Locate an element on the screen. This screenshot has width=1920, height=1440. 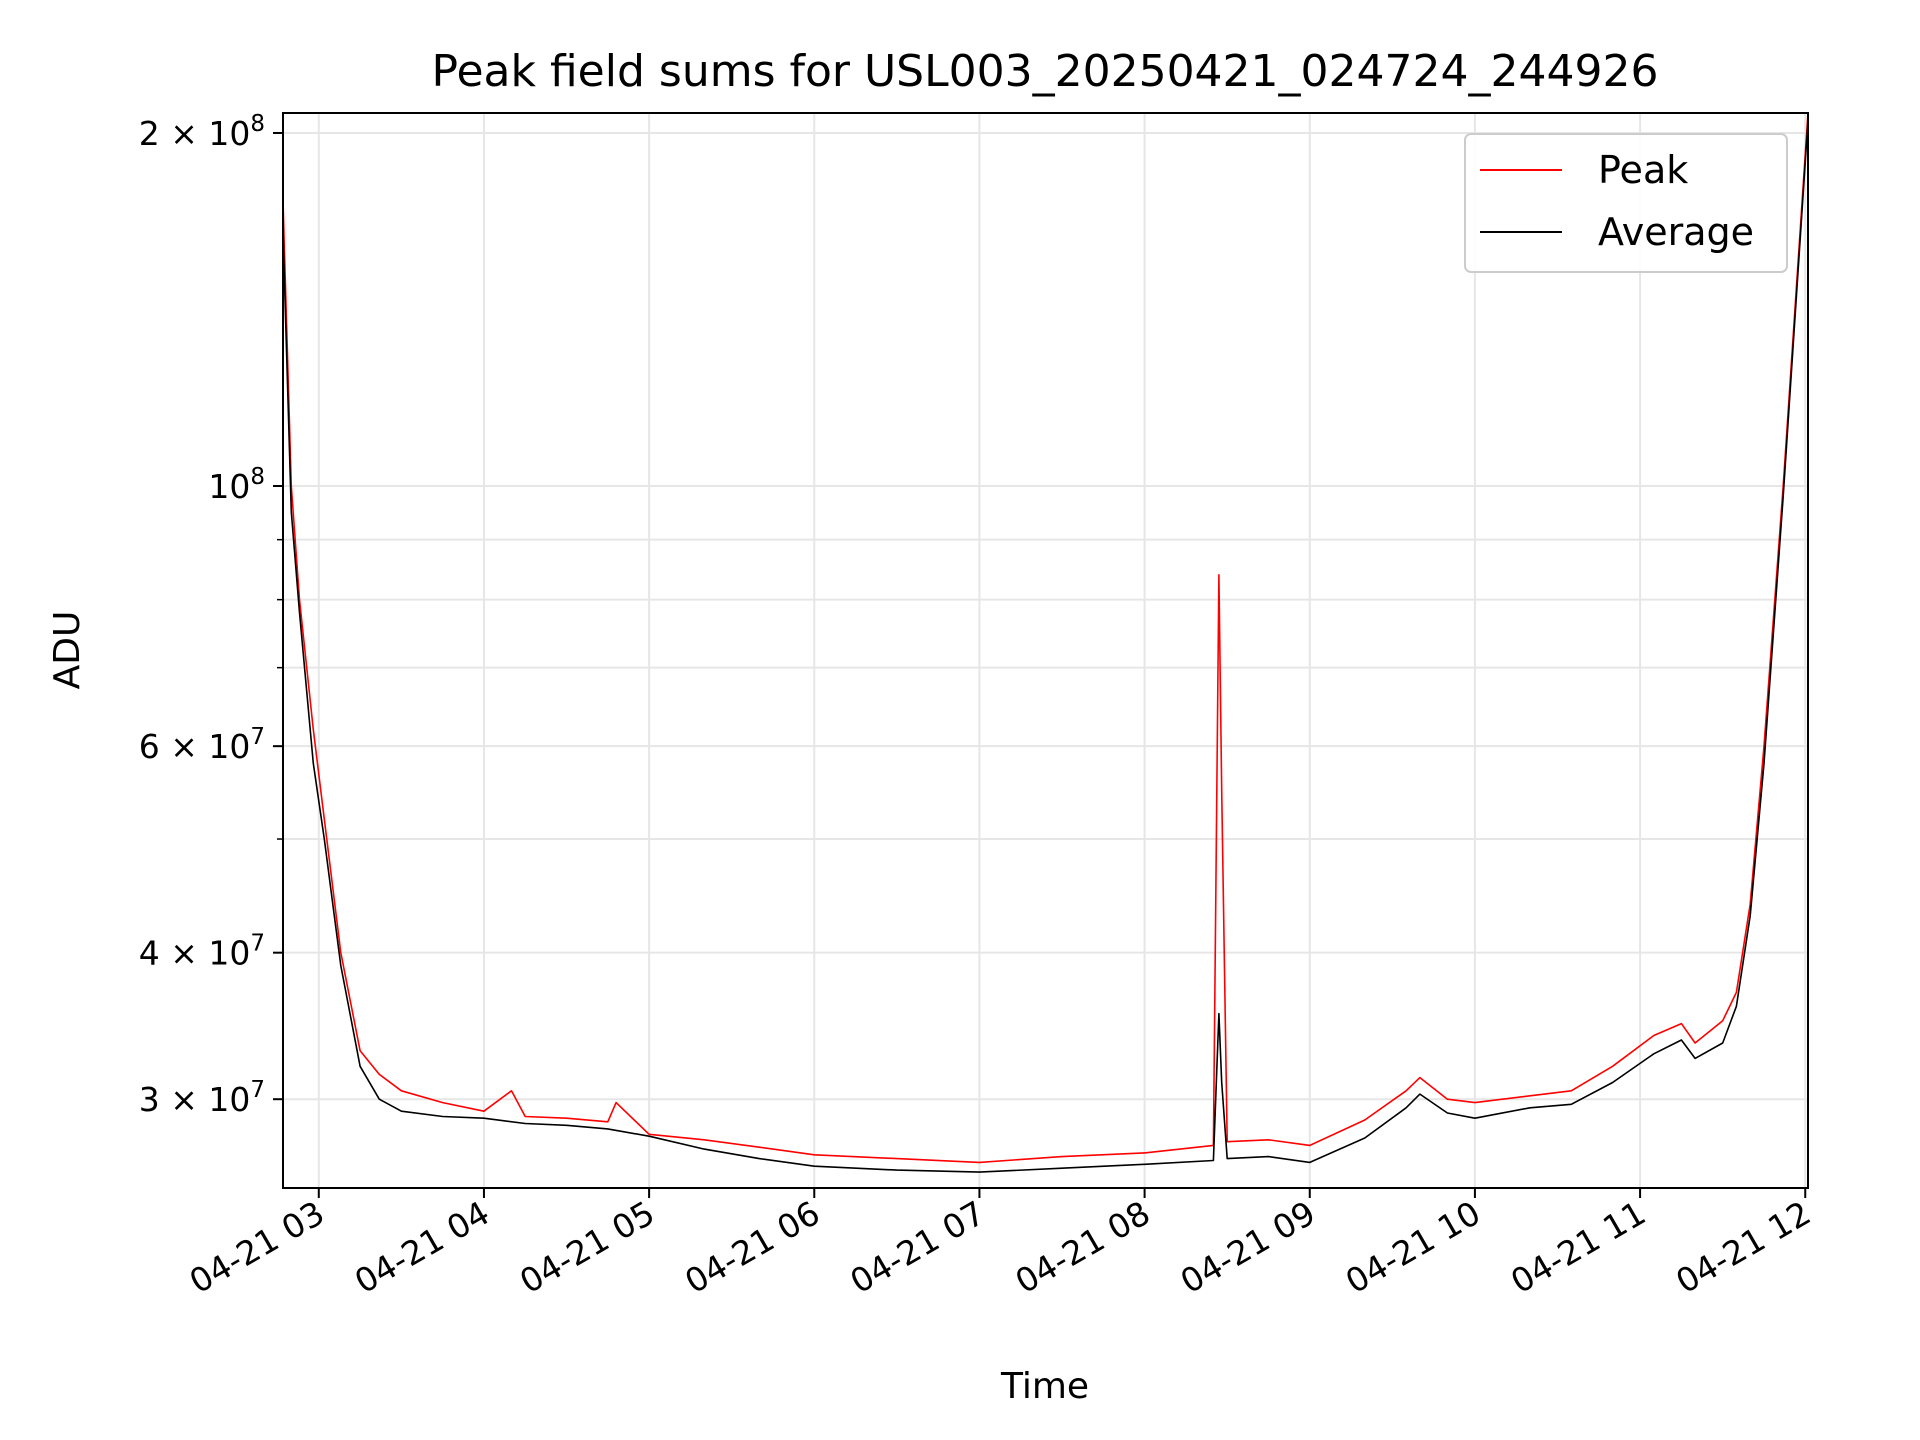
x-axis-label: Time is located at coordinates (1044, 1386).